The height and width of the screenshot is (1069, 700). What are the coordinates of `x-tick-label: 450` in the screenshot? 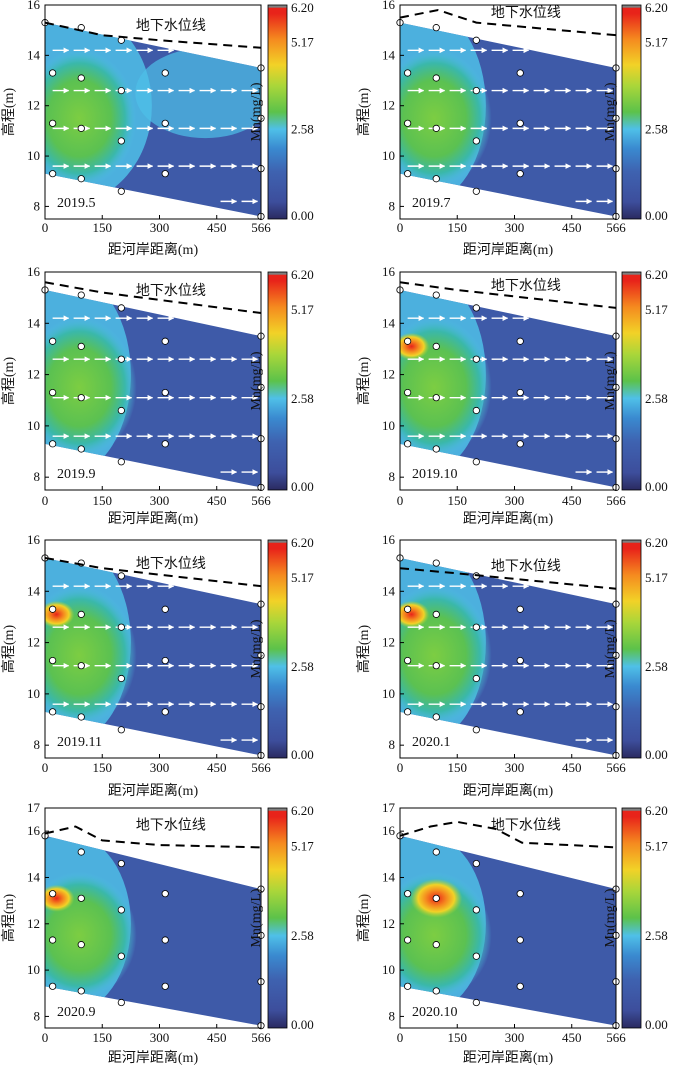 It's located at (572, 500).